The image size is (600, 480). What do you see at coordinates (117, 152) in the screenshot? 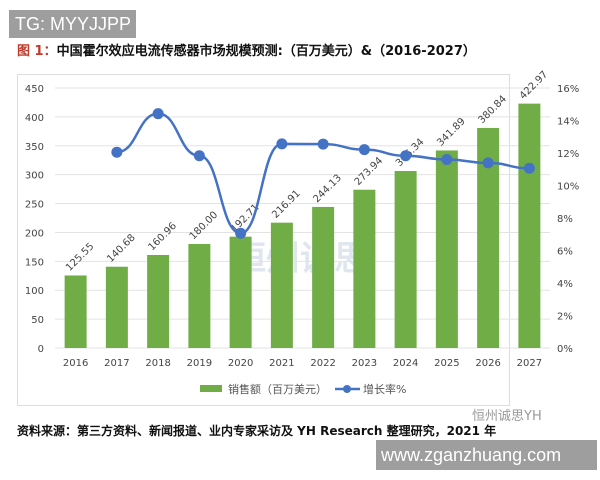
I see `growth-point-2017` at bounding box center [117, 152].